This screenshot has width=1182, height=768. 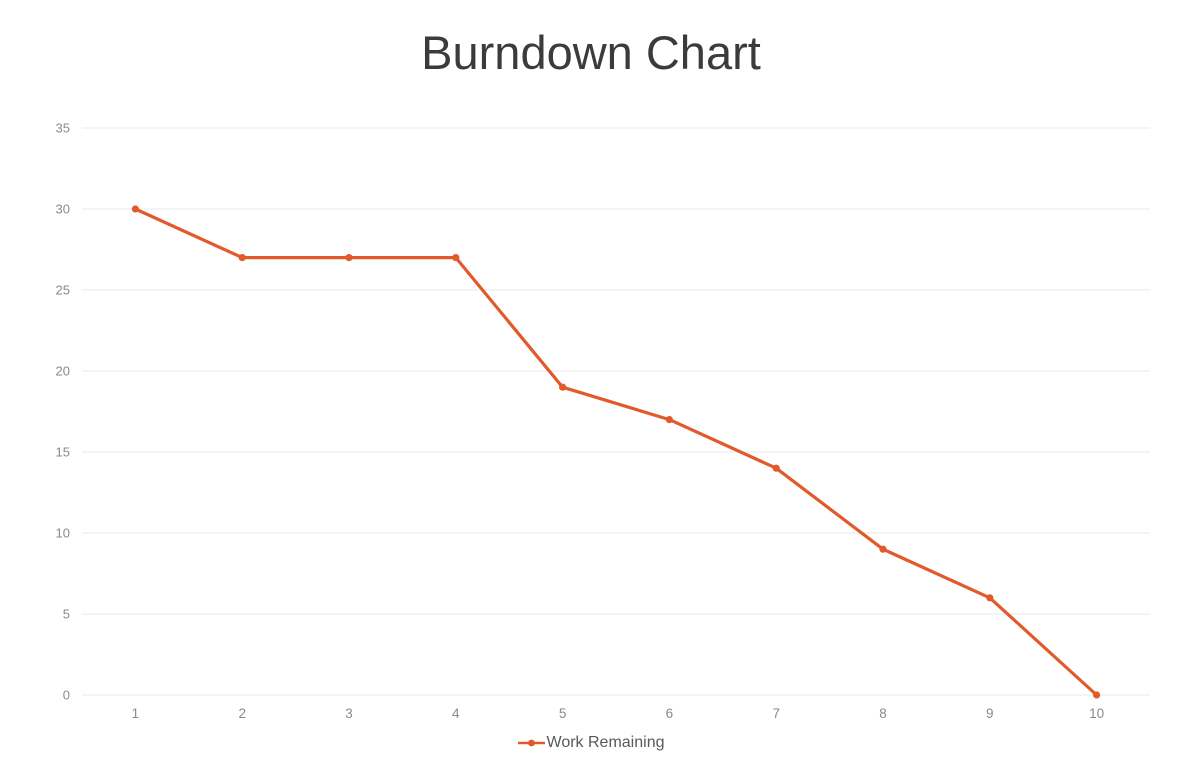 I want to click on x-tick-label: 8, so click(x=883, y=713).